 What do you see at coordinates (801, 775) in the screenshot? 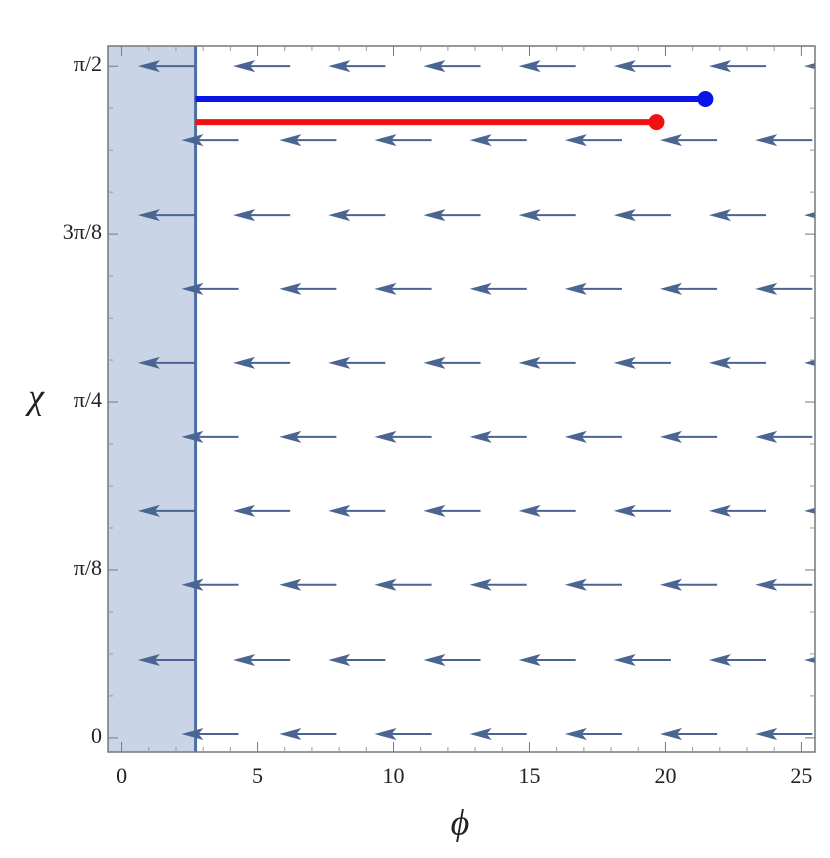
I see `x-tick-label: 25` at bounding box center [801, 775].